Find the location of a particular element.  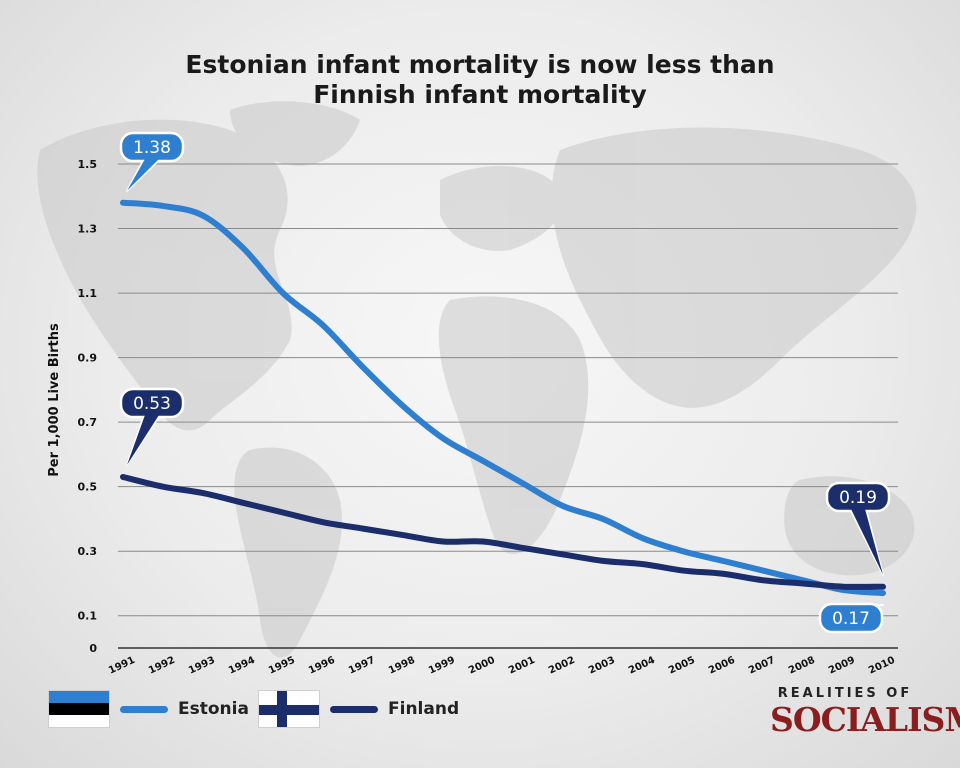

x-tick-label: 2003 is located at coordinates (602, 666).